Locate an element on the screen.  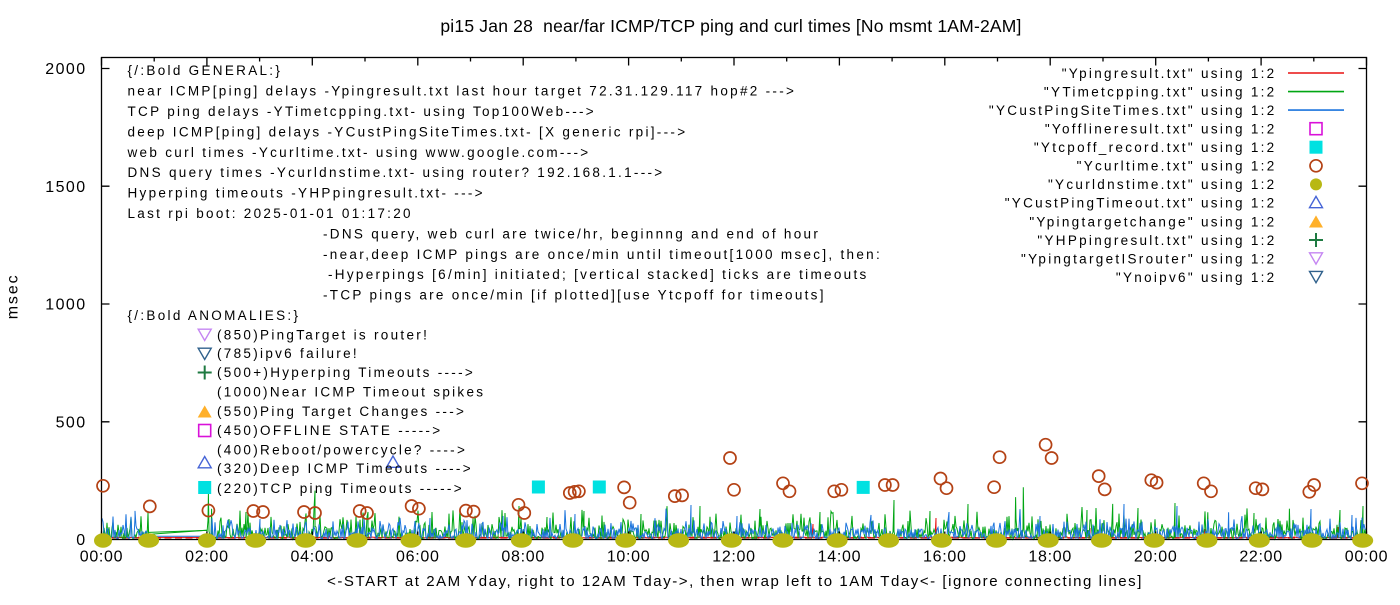
svg-text:"YCustPingSiteTimes.txt" using: "YCustPingSiteTimes.txt" using 1:2 is located at coordinates (1133, 110).